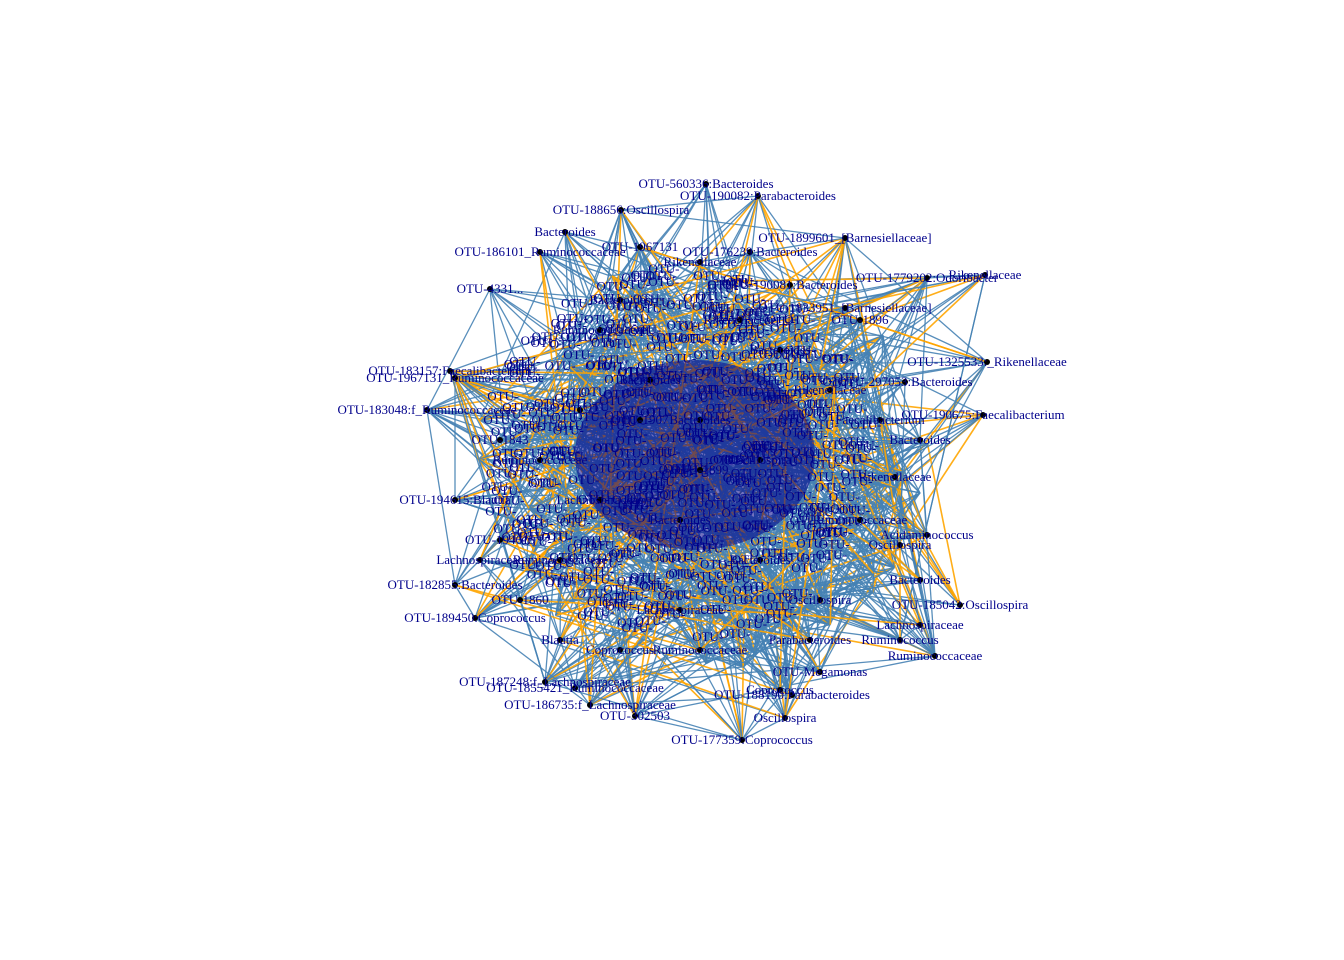 The width and height of the screenshot is (1344, 960). I want to click on node-n24, so click(475, 618).